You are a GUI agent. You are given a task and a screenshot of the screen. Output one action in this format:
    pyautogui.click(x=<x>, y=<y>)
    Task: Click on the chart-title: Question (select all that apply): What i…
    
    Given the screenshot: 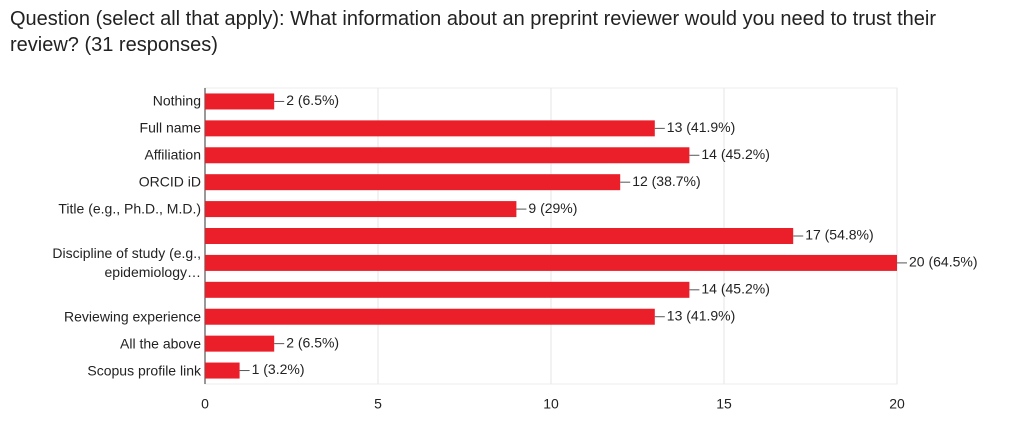 What is the action you would take?
    pyautogui.click(x=473, y=32)
    